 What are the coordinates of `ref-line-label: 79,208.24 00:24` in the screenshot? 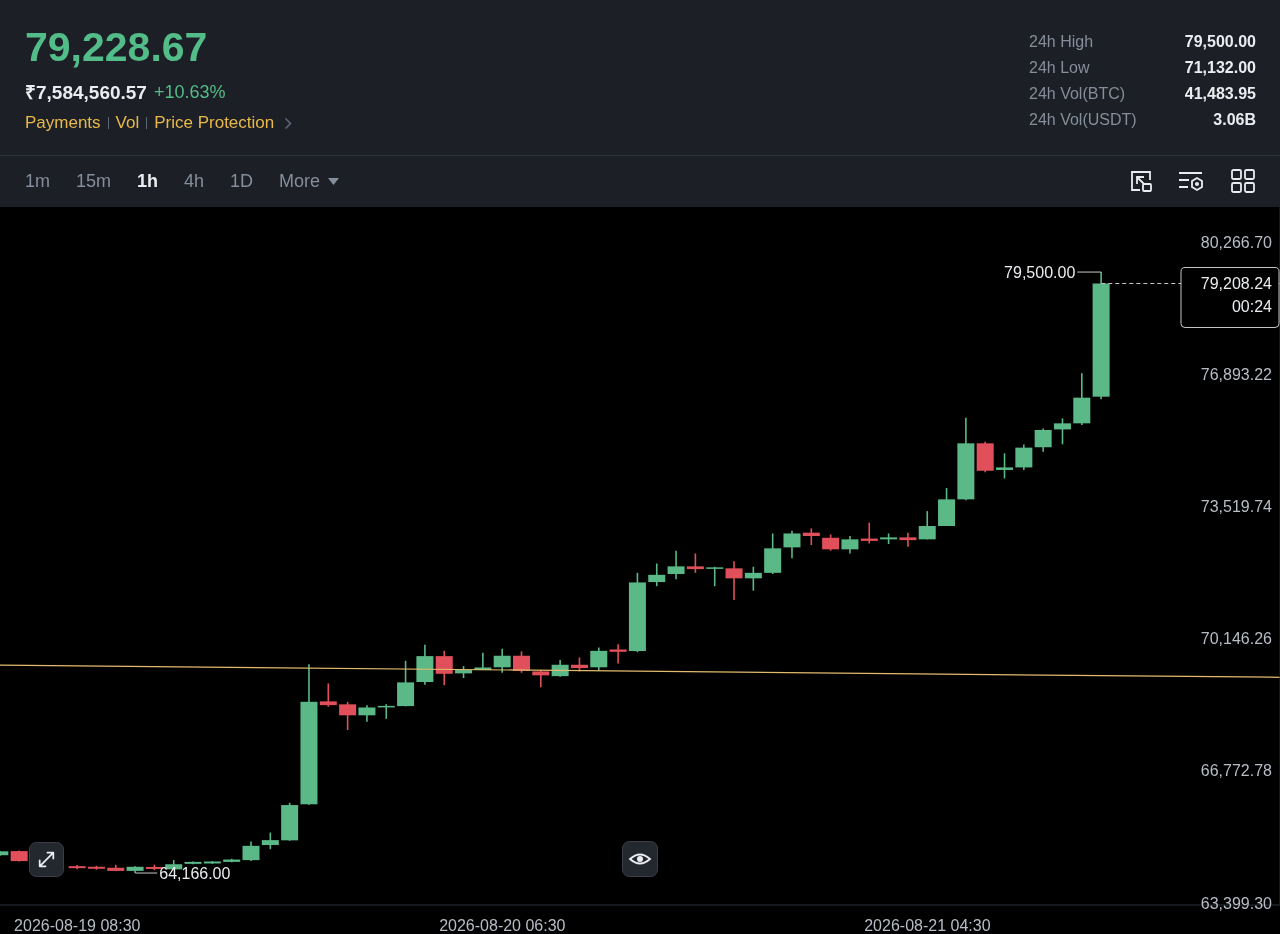 It's located at (1236, 294).